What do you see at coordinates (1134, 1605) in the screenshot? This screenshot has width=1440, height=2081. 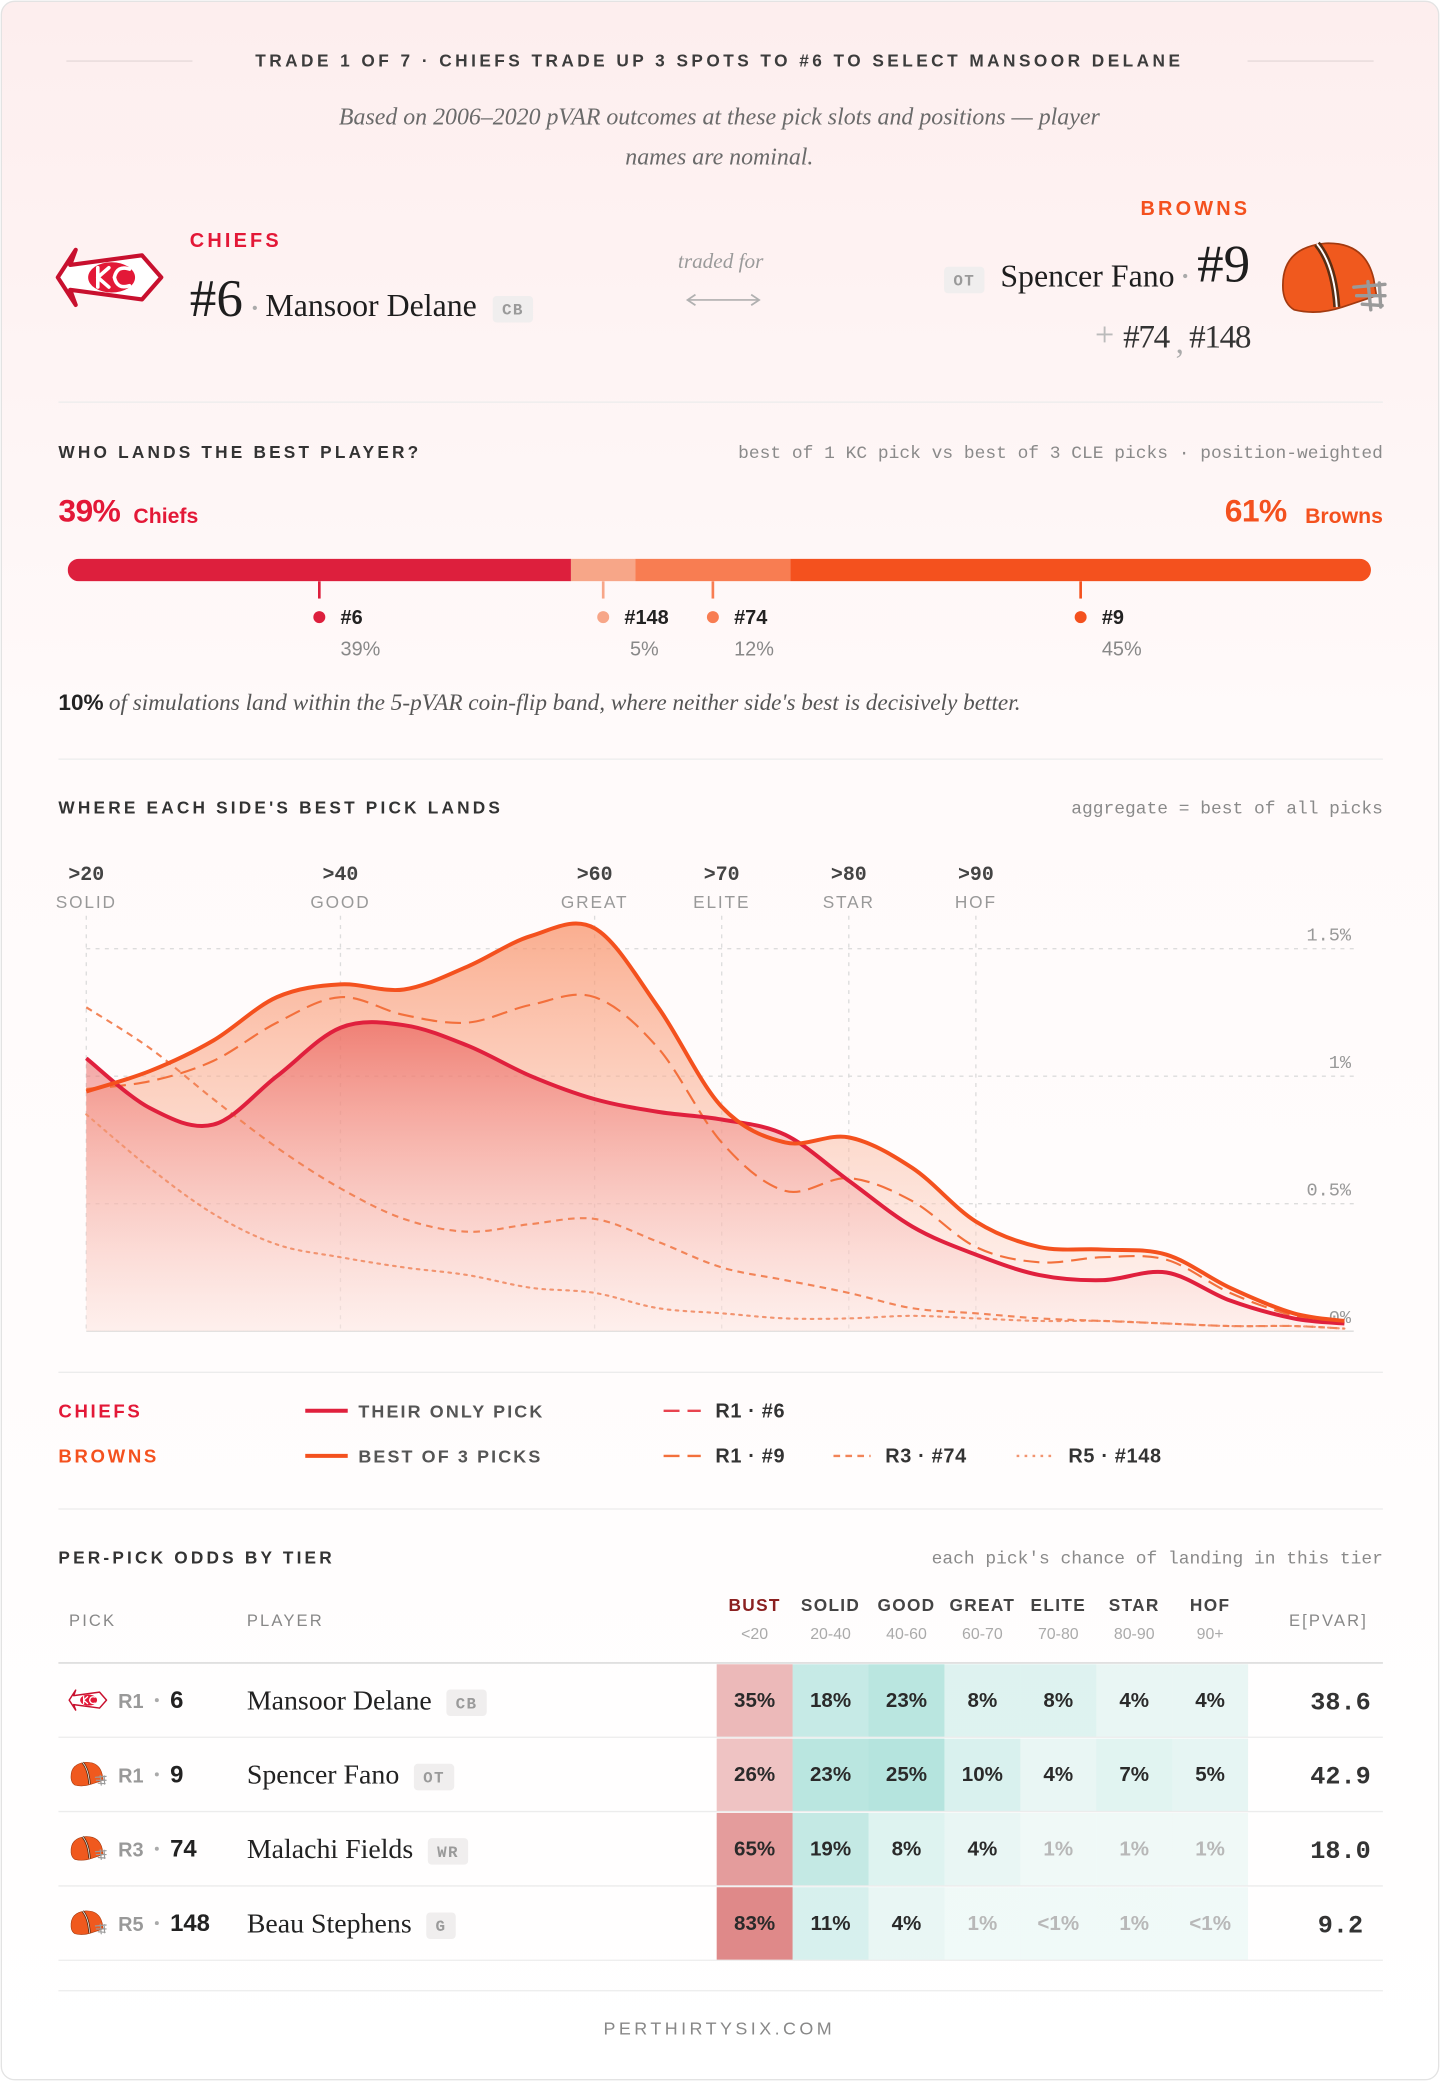 I see `tier-header: STAR` at bounding box center [1134, 1605].